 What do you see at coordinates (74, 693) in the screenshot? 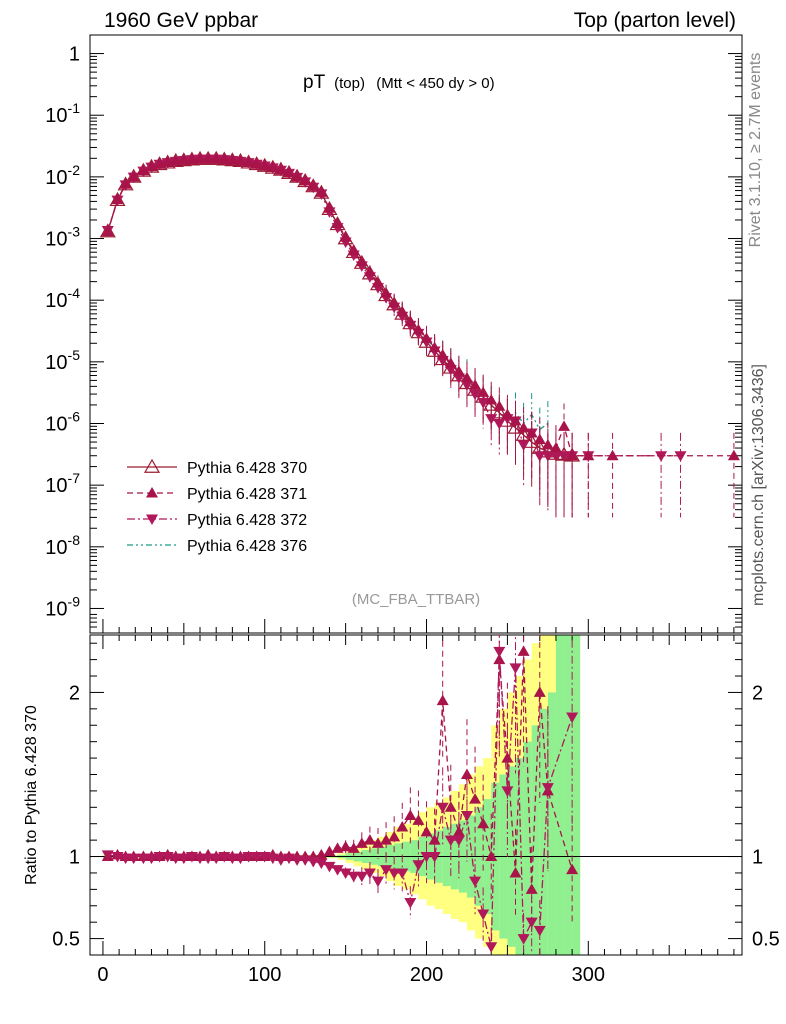
I see `ratio-y-tick-label: 2` at bounding box center [74, 693].